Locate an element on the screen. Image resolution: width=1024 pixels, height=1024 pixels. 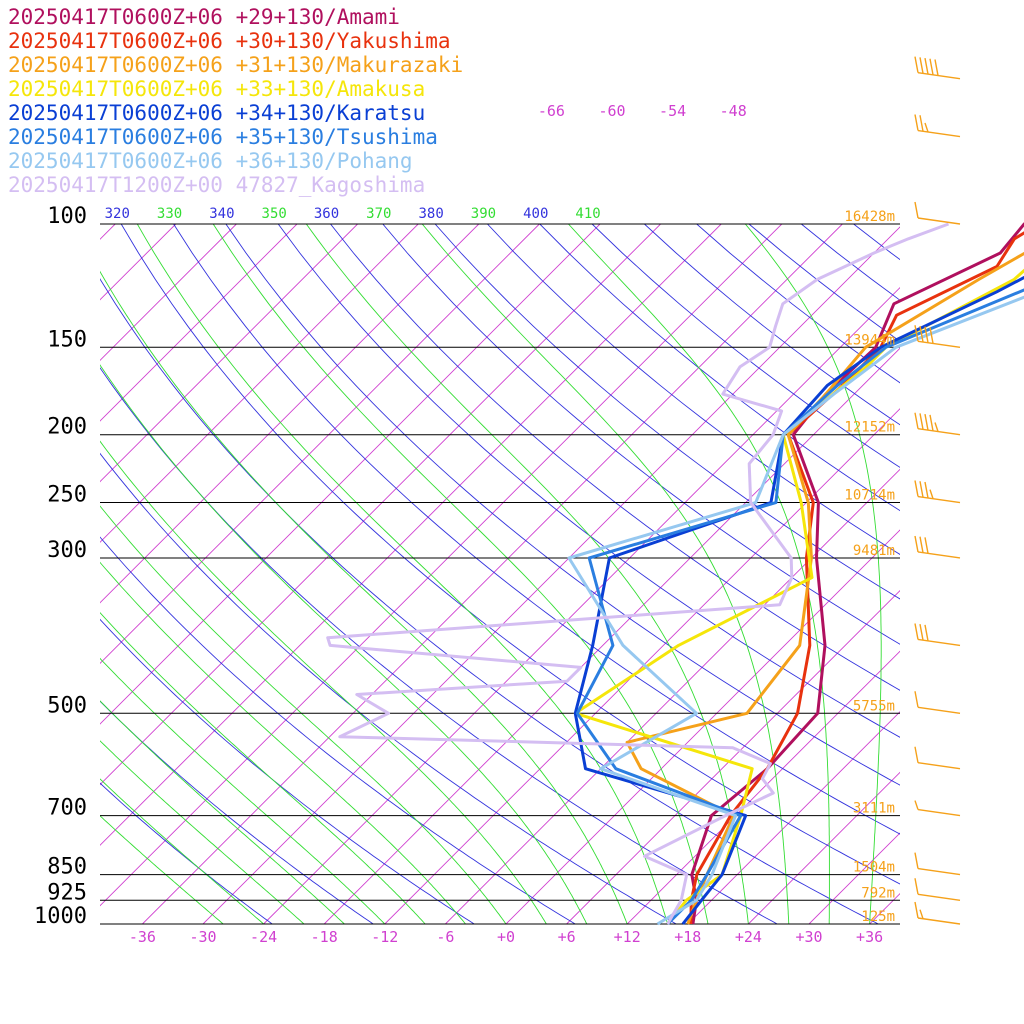
pressure-label: 250 is located at coordinates (67, 495).